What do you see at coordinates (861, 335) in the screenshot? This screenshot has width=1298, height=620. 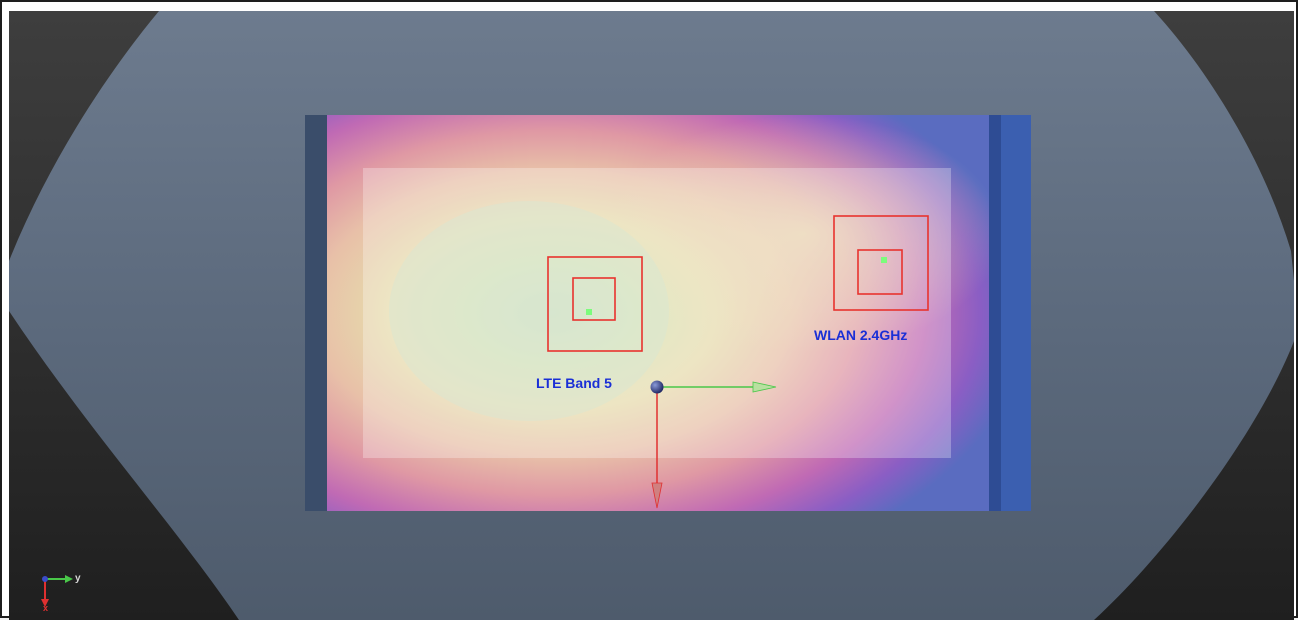 I see `wlan-24ghz-label: WLAN 2.4GHz` at bounding box center [861, 335].